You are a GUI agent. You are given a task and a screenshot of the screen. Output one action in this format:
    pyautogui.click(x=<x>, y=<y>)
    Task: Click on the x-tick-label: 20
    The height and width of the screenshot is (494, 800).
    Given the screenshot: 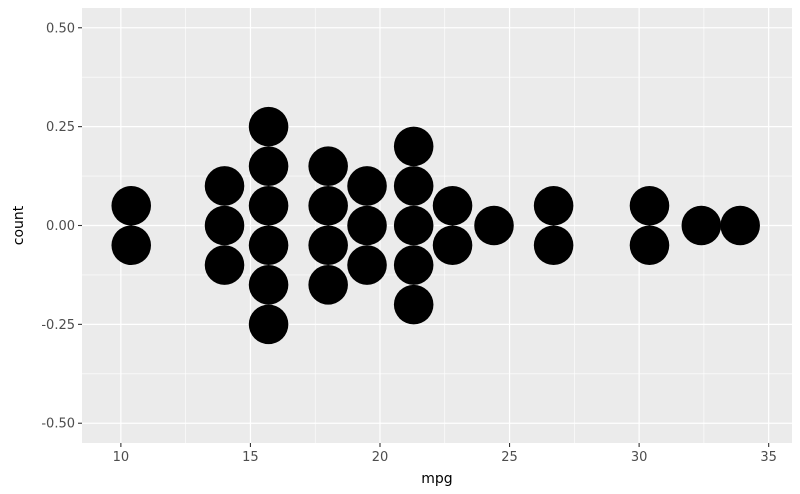 What is the action you would take?
    pyautogui.click(x=380, y=457)
    